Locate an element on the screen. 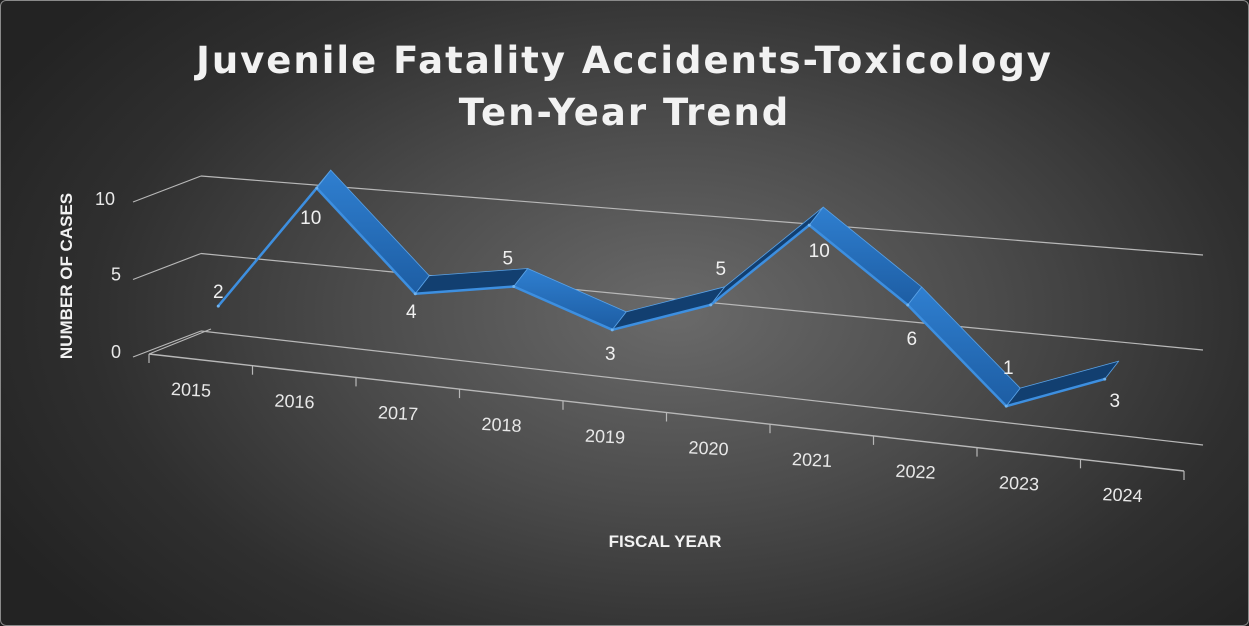 The image size is (1249, 626). chart-title-line-1: Juvenile Fatality Accidents-Toxicology is located at coordinates (624, 60).